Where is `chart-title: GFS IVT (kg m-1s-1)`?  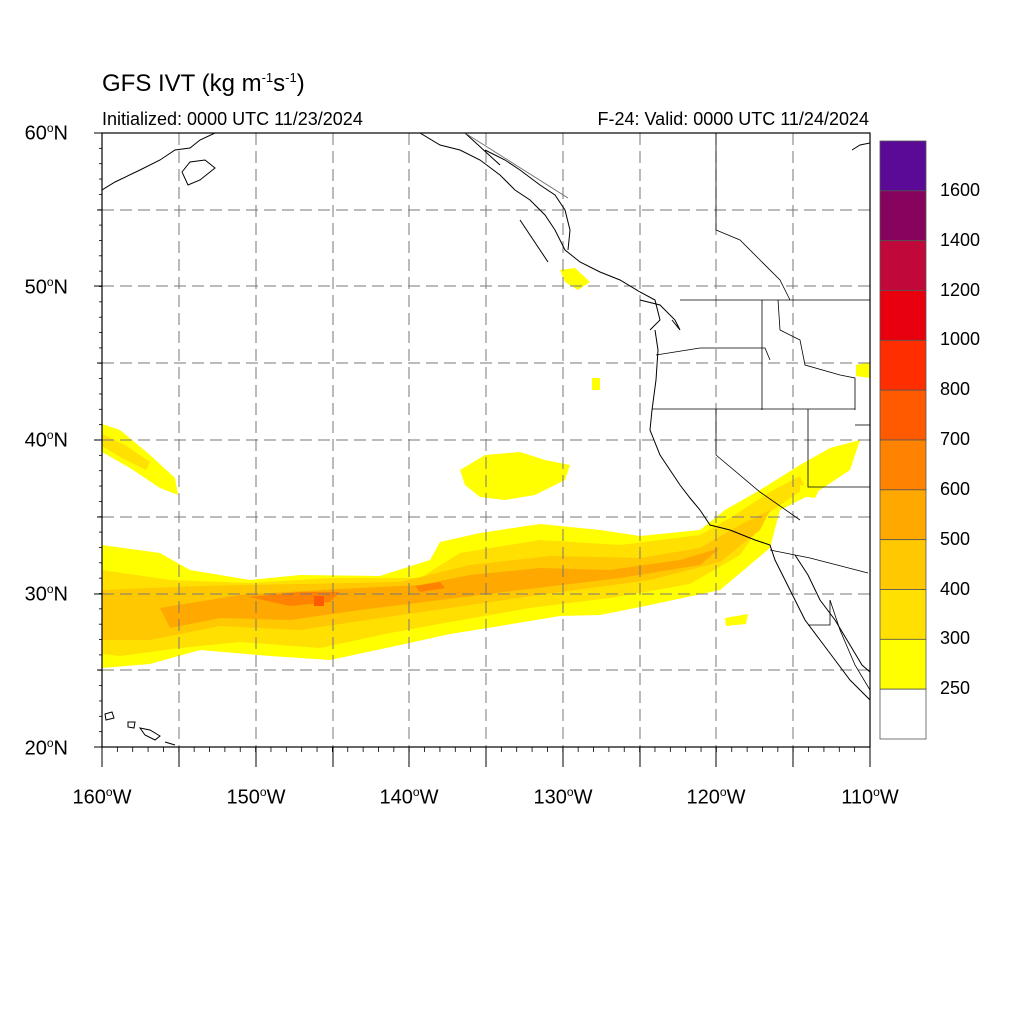 chart-title: GFS IVT (kg m-1s-1) is located at coordinates (203, 83).